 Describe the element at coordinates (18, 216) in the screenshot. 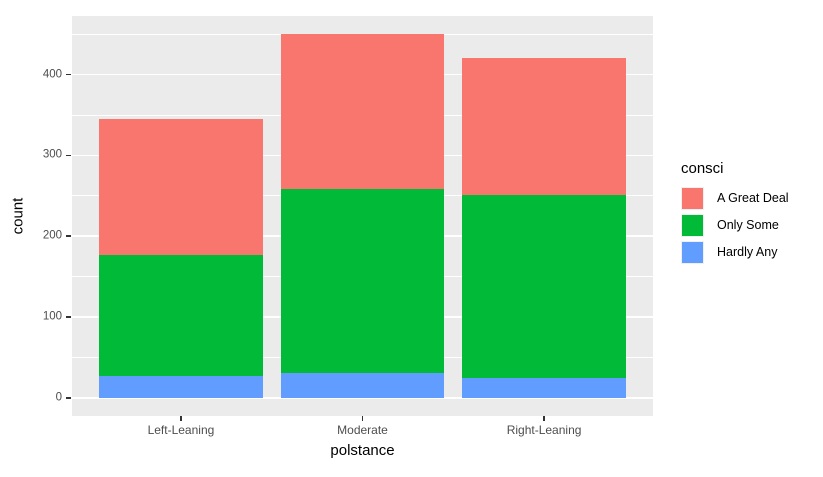

I see `y-axis-title: count` at that location.